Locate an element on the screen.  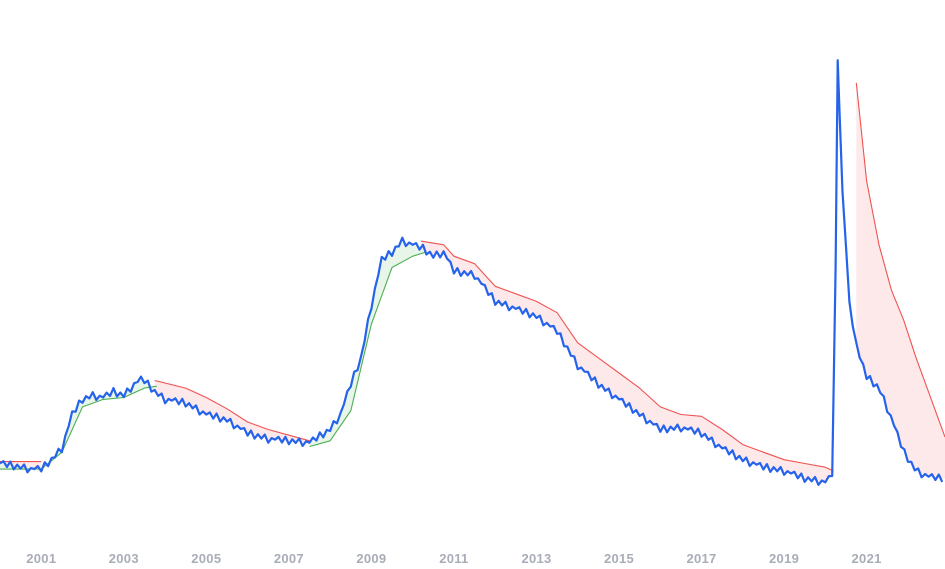
x-tick-label-2017: 2017 is located at coordinates (701, 558).